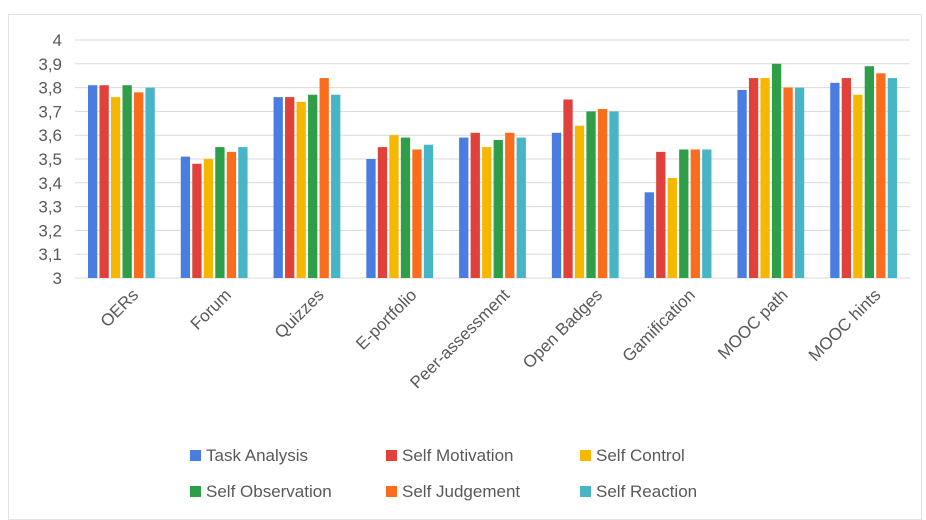 The width and height of the screenshot is (926, 520). Describe the element at coordinates (208, 218) in the screenshot. I see `bar-self-control-forum` at that location.